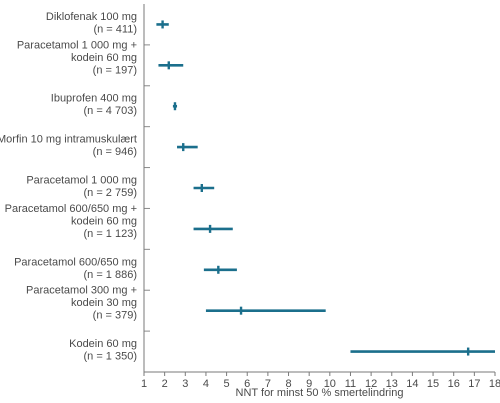 The image size is (500, 403). I want to click on forest-row: Paracetamol 600/650 mg(n = 1 886), so click(125, 273).